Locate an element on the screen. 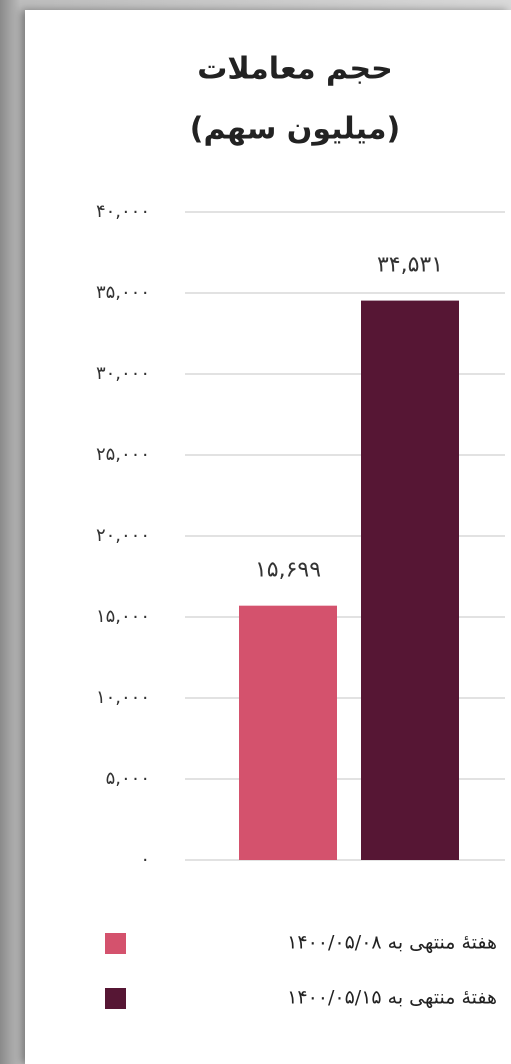  y-tick-label: ۳۰,۰۰۰ is located at coordinates (123, 373).